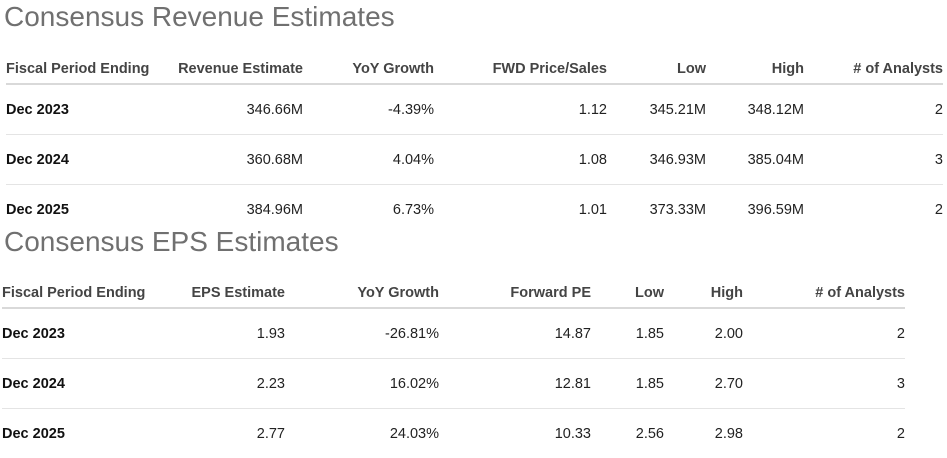 Image resolution: width=947 pixels, height=458 pixels. I want to click on low-cell: 373.33M, so click(656, 210).